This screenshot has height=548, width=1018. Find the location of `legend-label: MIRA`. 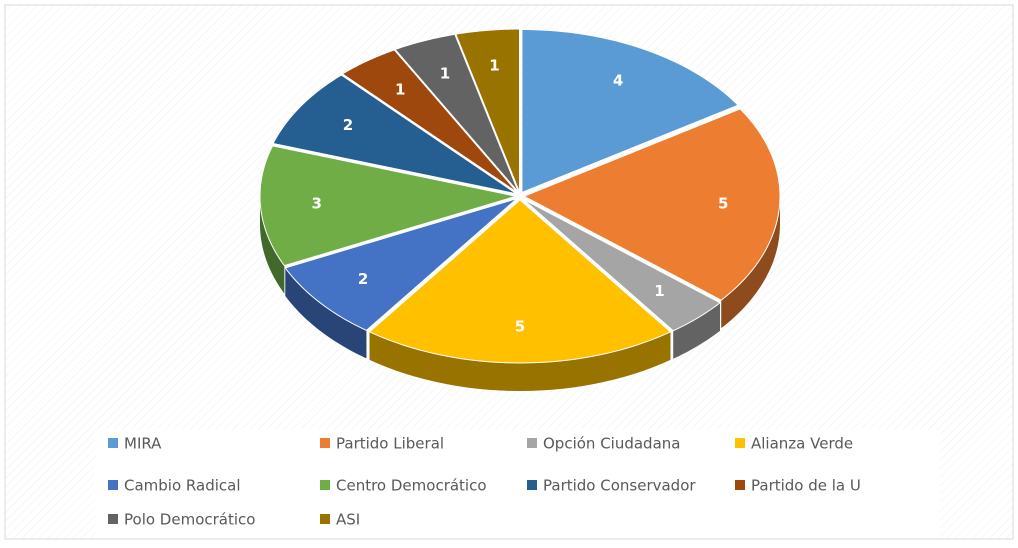

legend-label: MIRA is located at coordinates (143, 444).